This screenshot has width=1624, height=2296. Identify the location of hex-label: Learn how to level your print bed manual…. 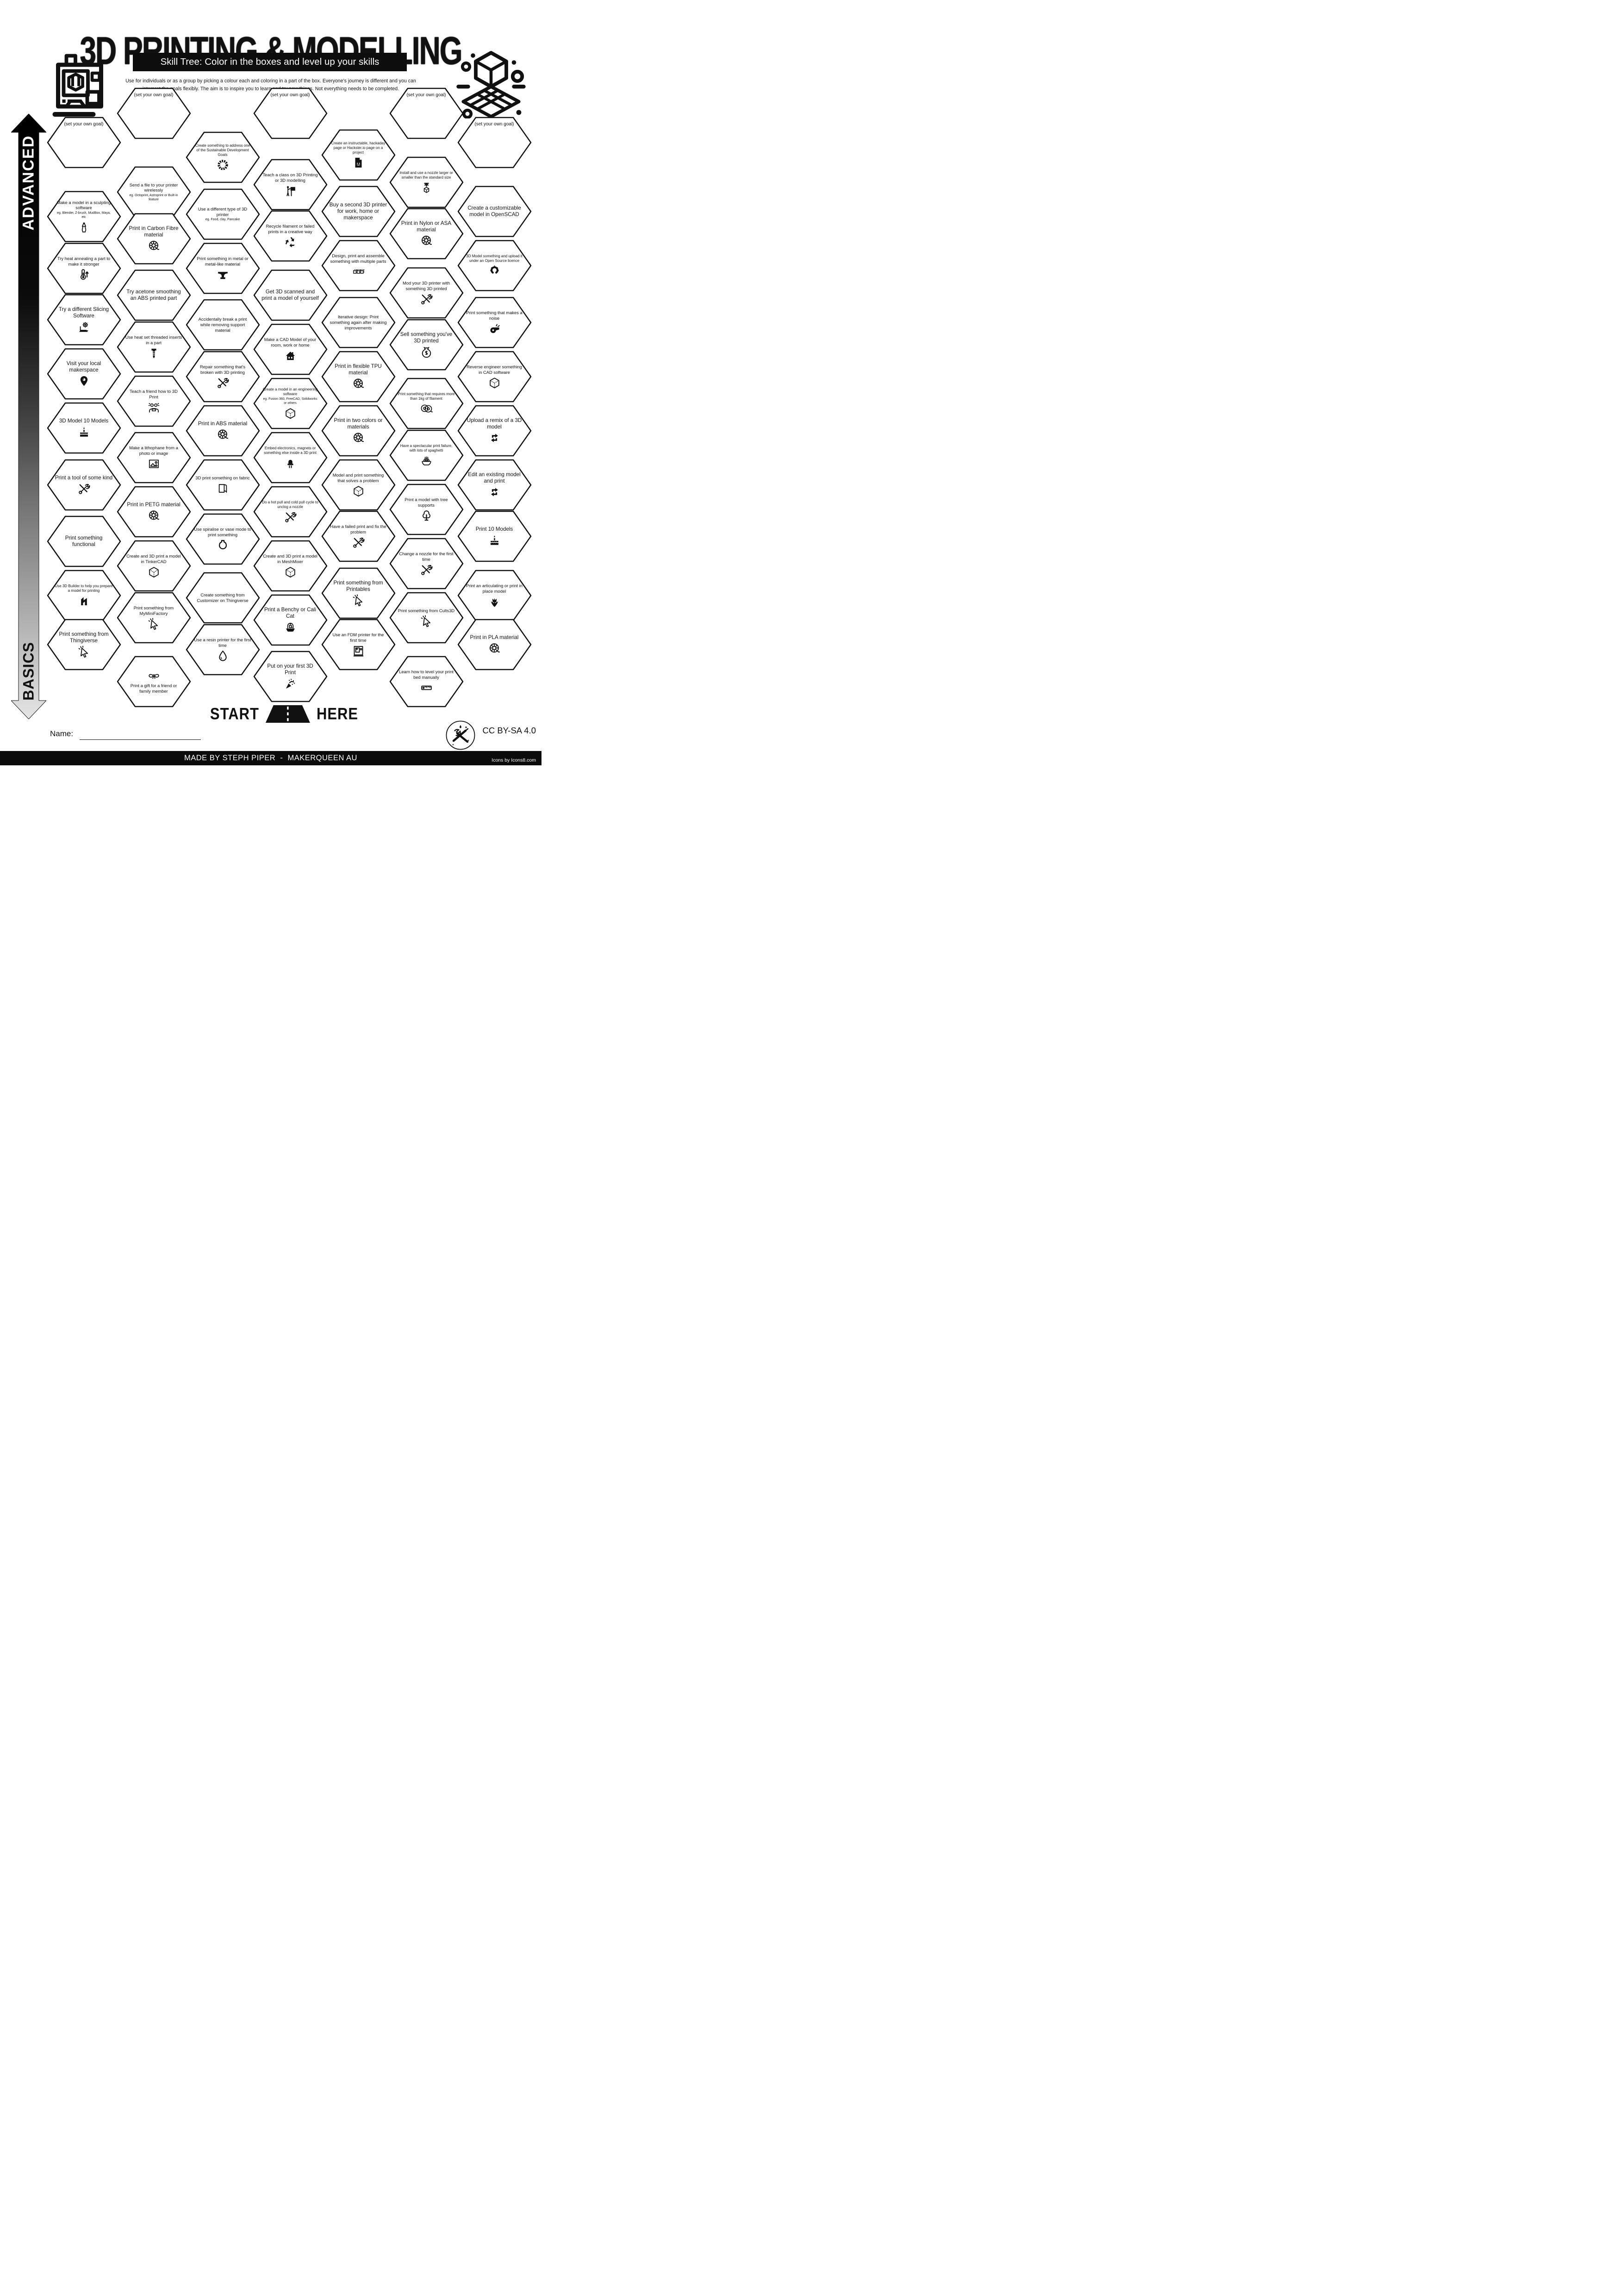
(426, 675).